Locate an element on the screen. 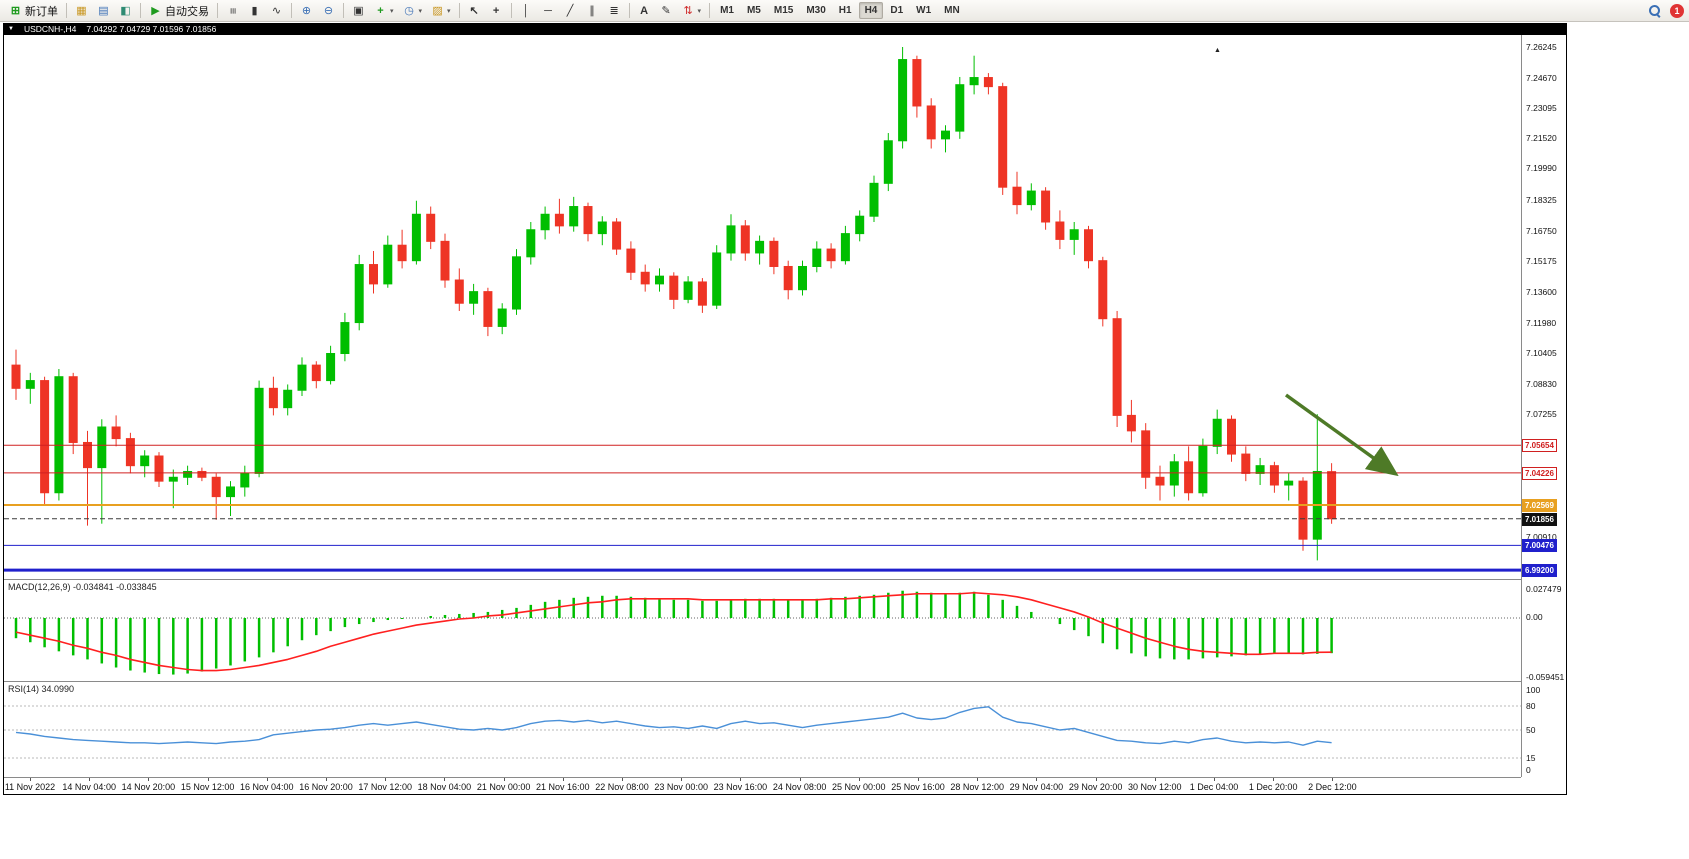 The height and width of the screenshot is (859, 1689). bar-chart-button: ≡ is located at coordinates (232, 11).